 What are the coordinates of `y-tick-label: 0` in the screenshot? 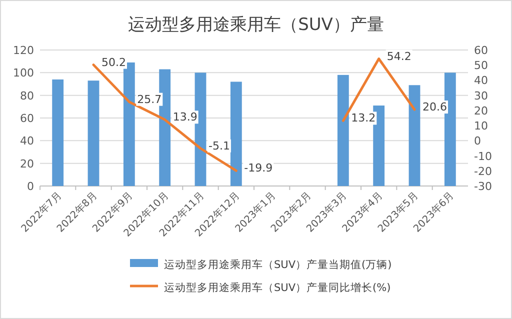 It's located at (30, 186).